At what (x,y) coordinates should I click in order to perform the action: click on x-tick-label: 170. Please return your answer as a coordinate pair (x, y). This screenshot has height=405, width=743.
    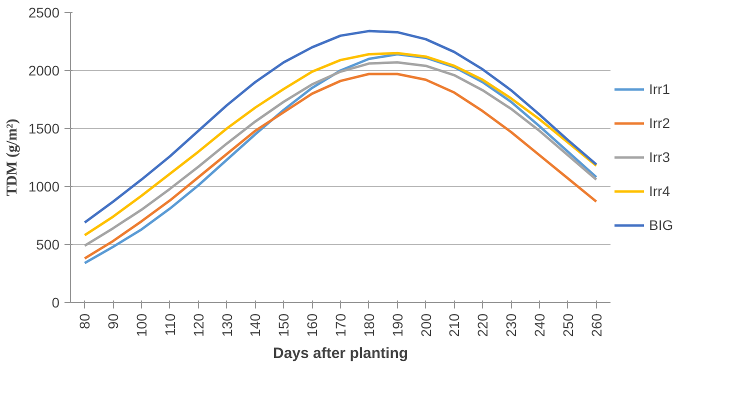
    Looking at the image, I should click on (340, 325).